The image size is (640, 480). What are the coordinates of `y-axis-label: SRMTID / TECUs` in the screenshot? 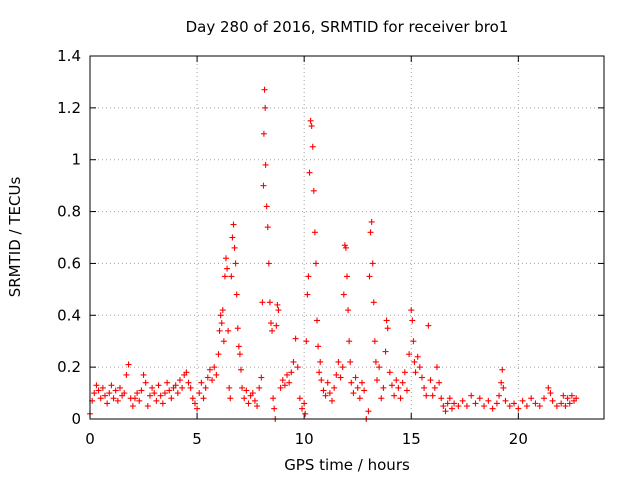 It's located at (15, 237).